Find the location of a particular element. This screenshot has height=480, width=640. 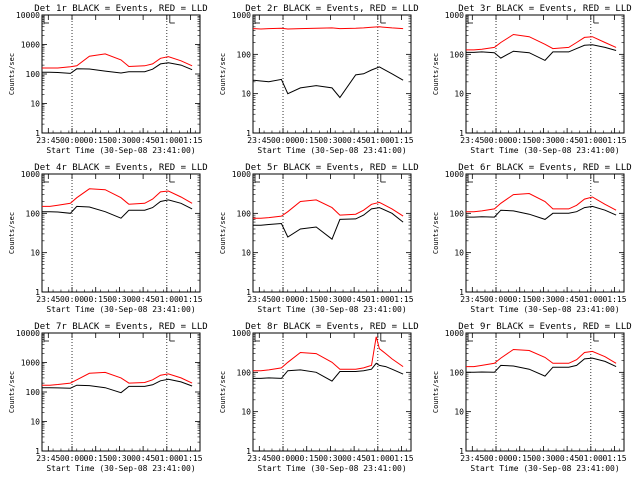

panel-title: Det 1r BLACK = Events, RED = LLD is located at coordinates (120, 9).